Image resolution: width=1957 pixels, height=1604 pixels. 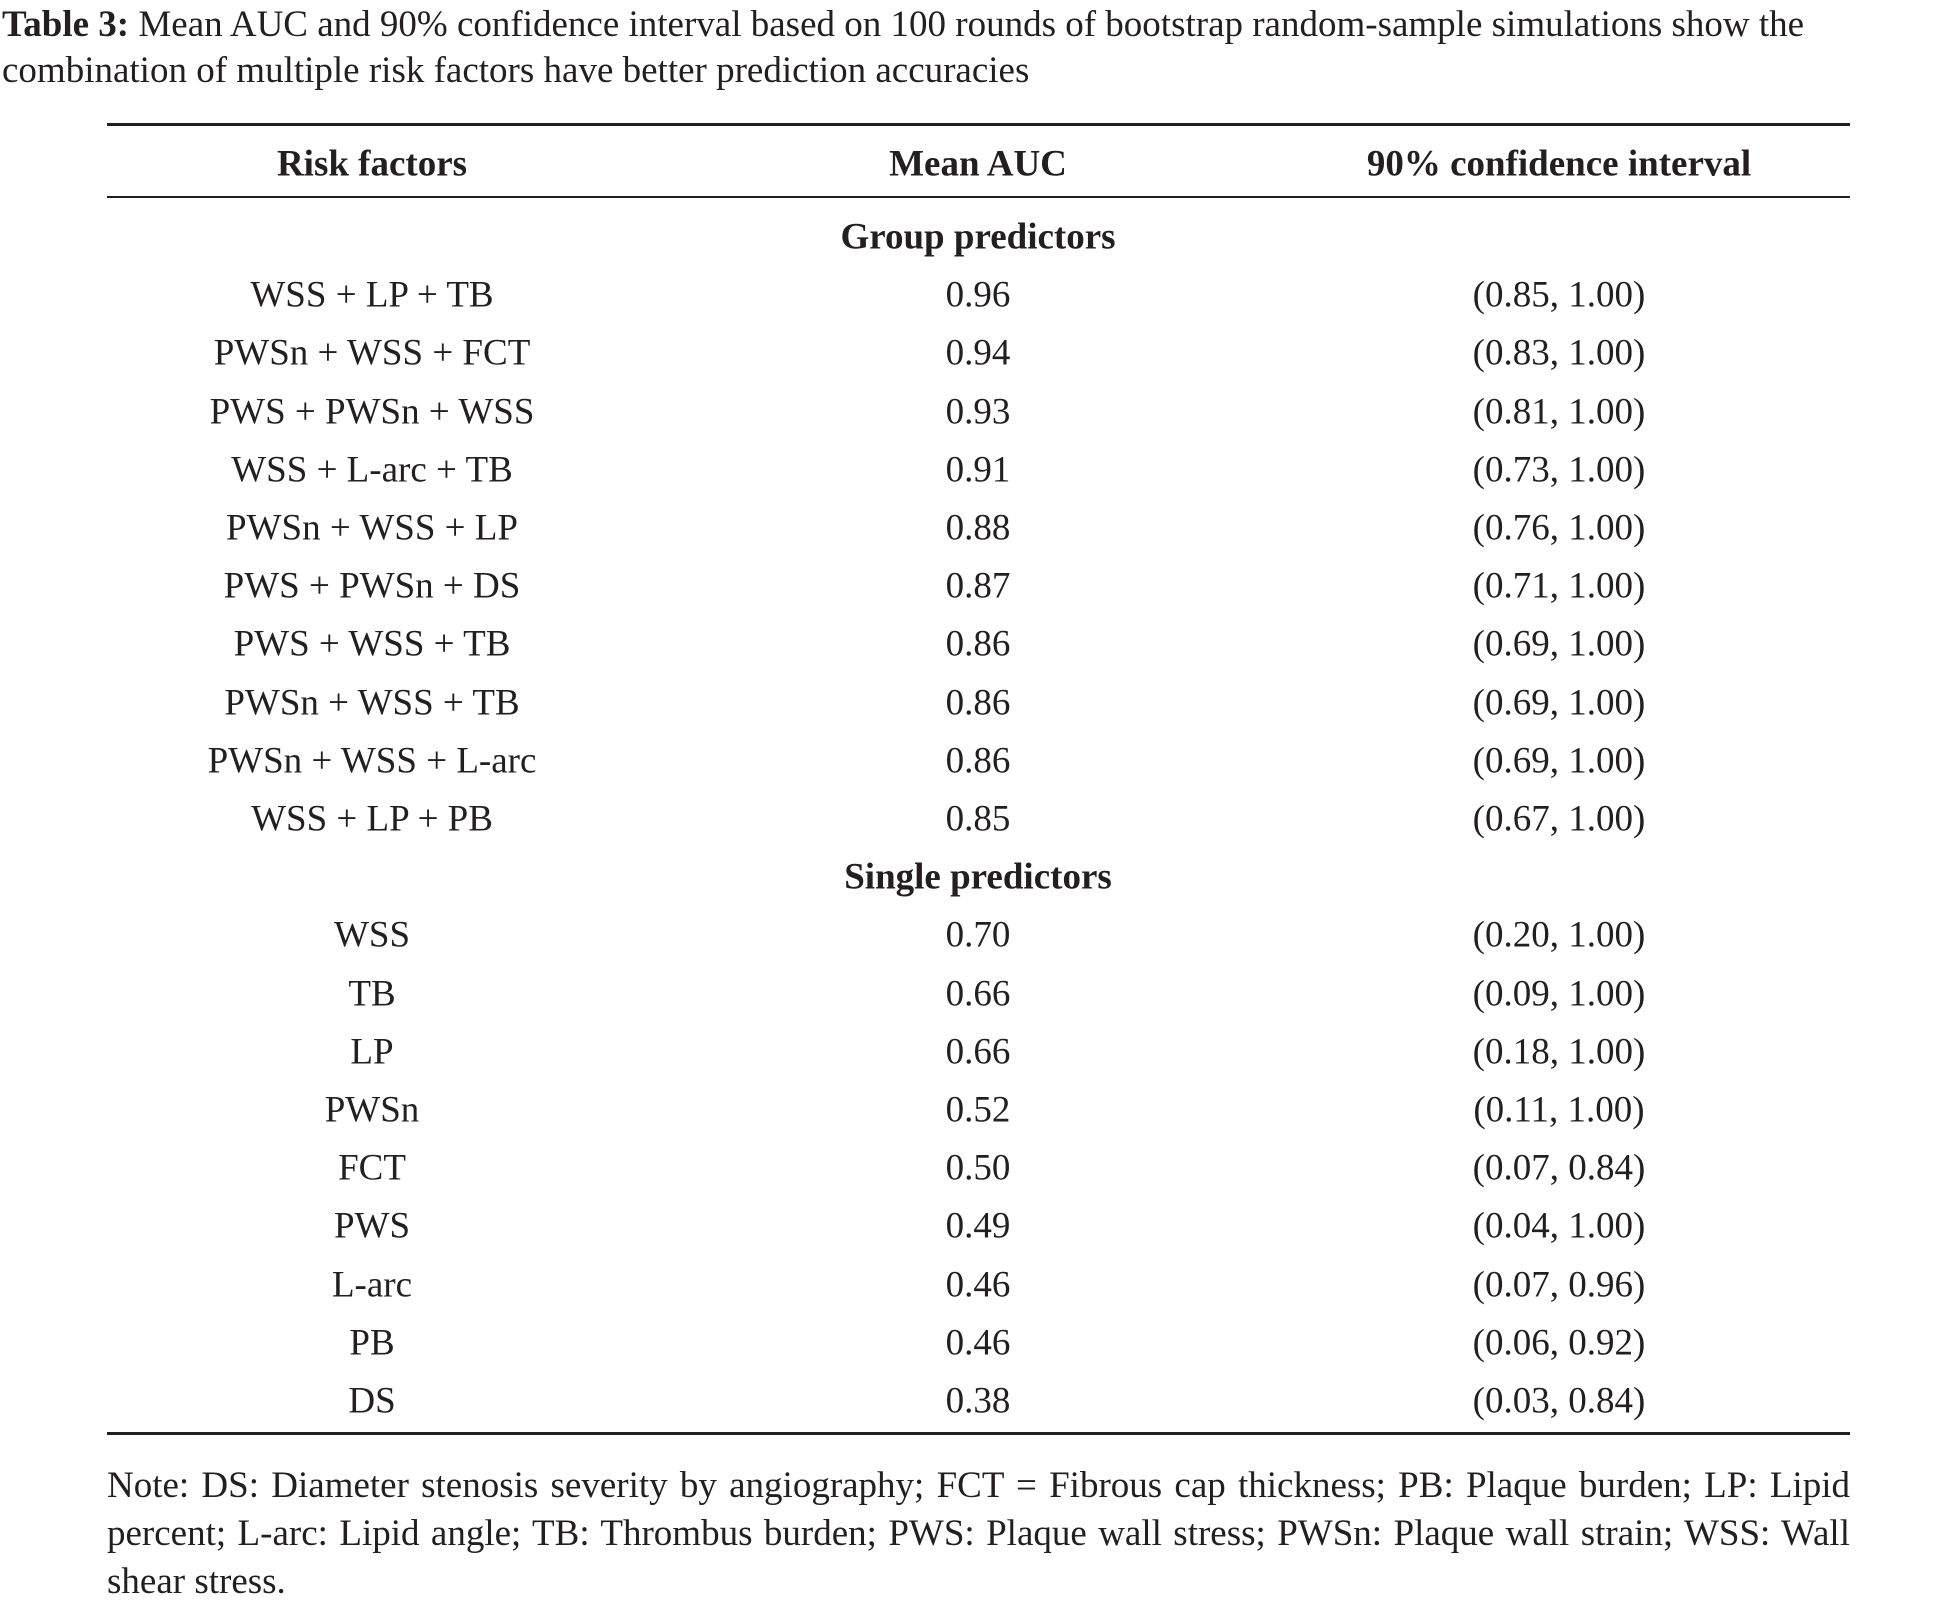 I want to click on mean-auc: 0.85, so click(x=978, y=819).